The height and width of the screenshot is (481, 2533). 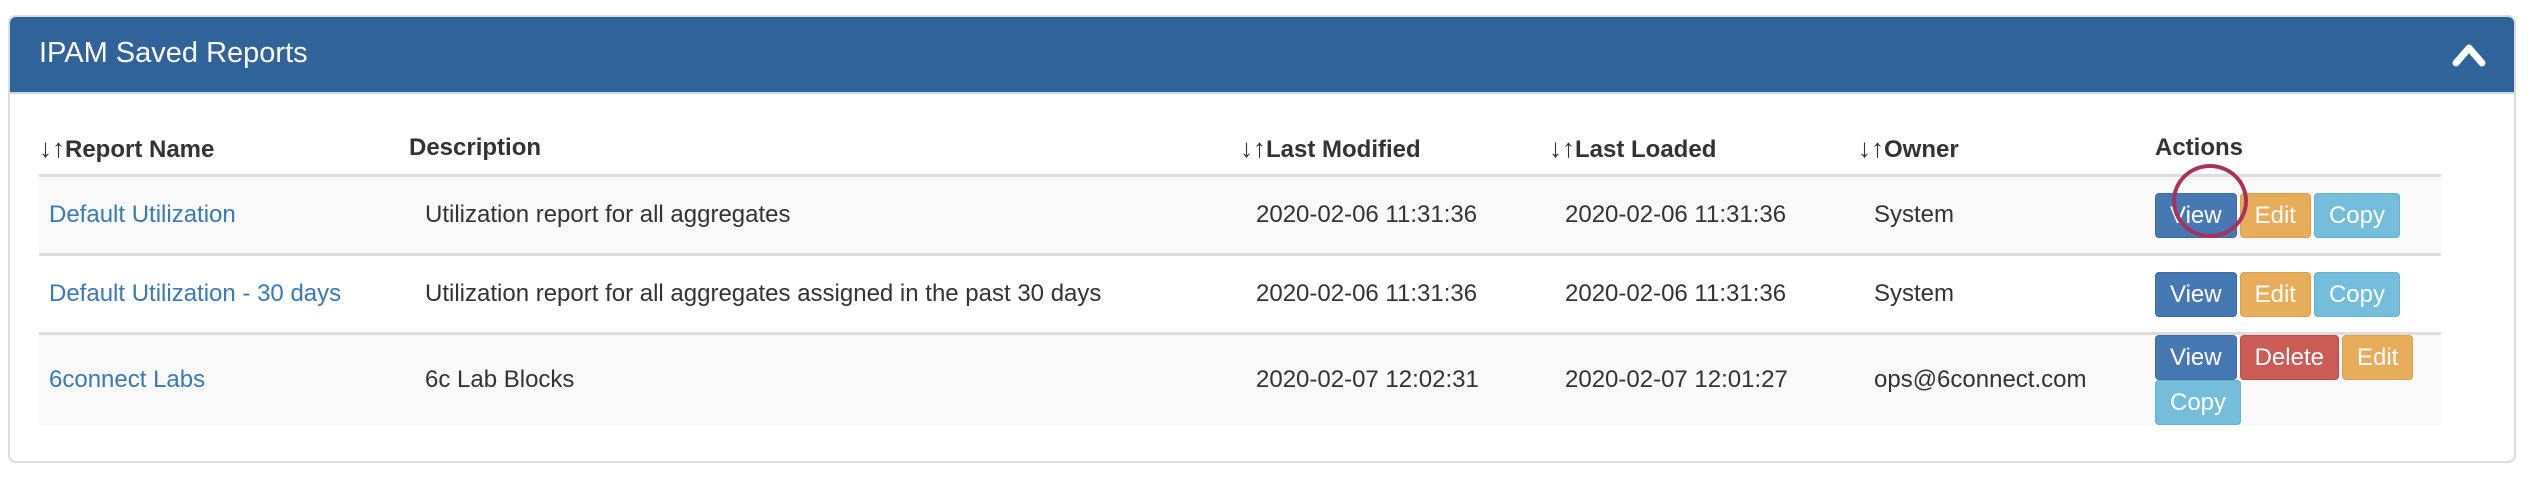 I want to click on report-name-cell: 6connect Labs, so click(x=224, y=379).